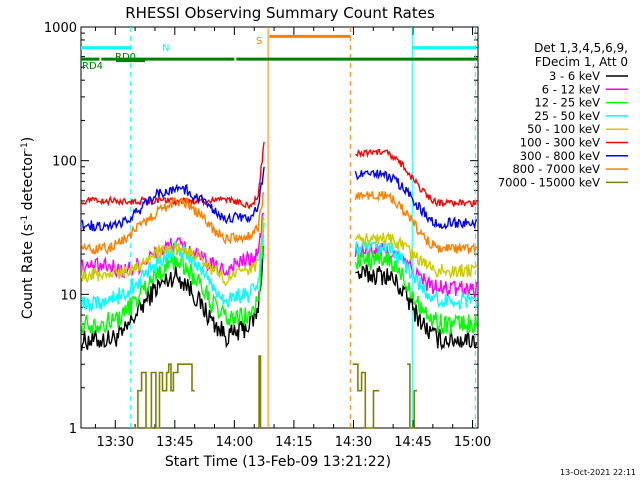  What do you see at coordinates (581, 62) in the screenshot?
I see `legend-header-line-2: FDecim 1, Att 0` at bounding box center [581, 62].